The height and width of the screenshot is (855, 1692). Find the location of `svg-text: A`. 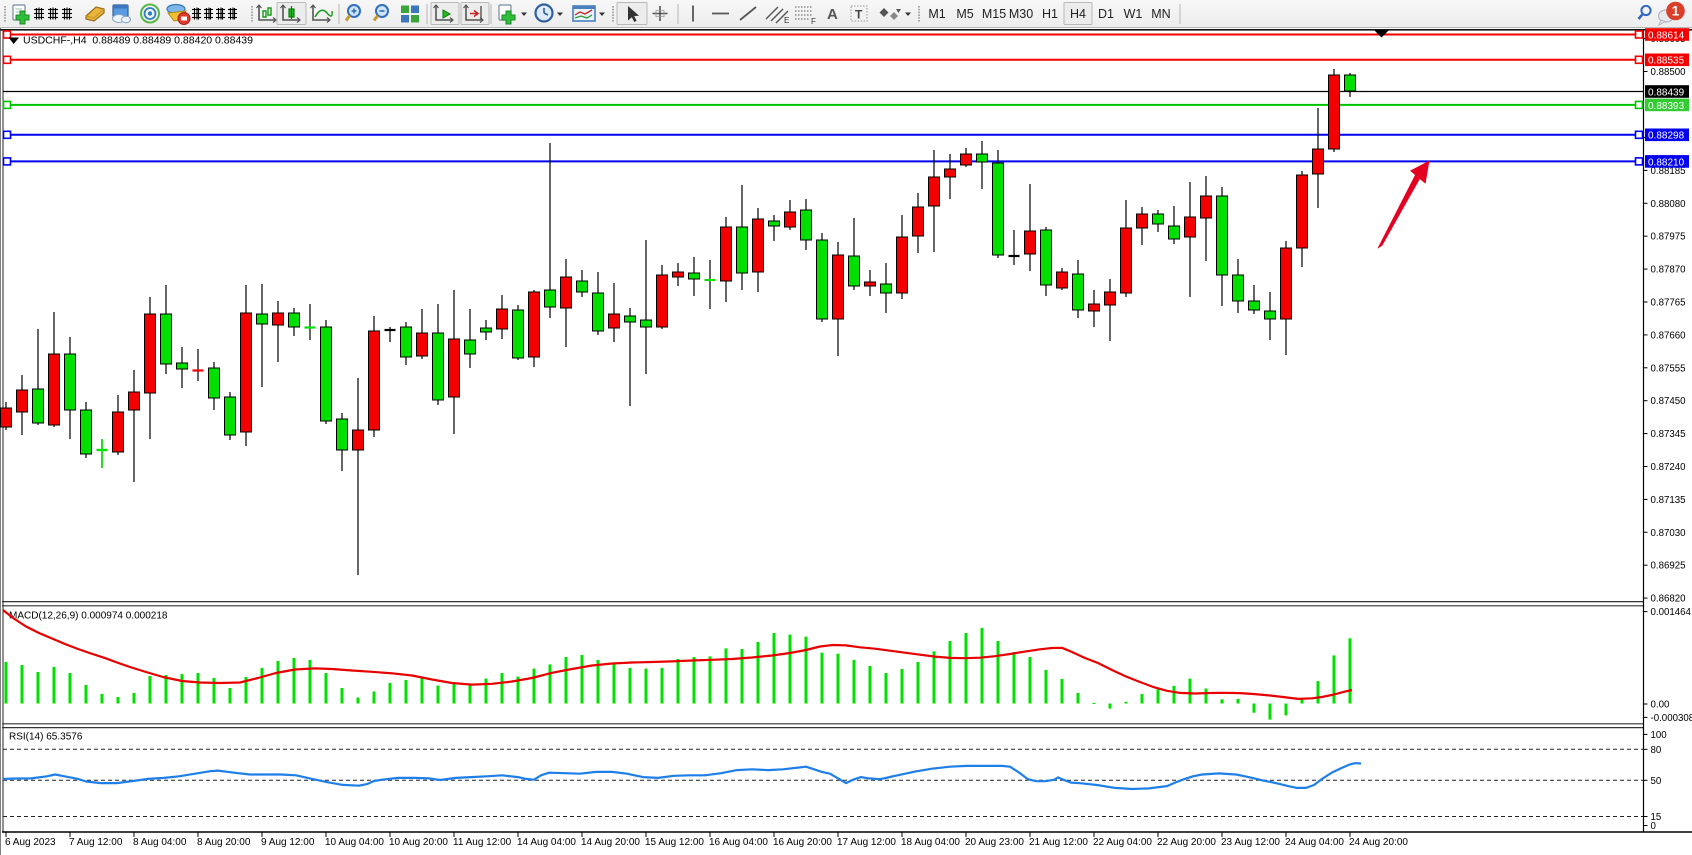

svg-text: A is located at coordinates (832, 14).